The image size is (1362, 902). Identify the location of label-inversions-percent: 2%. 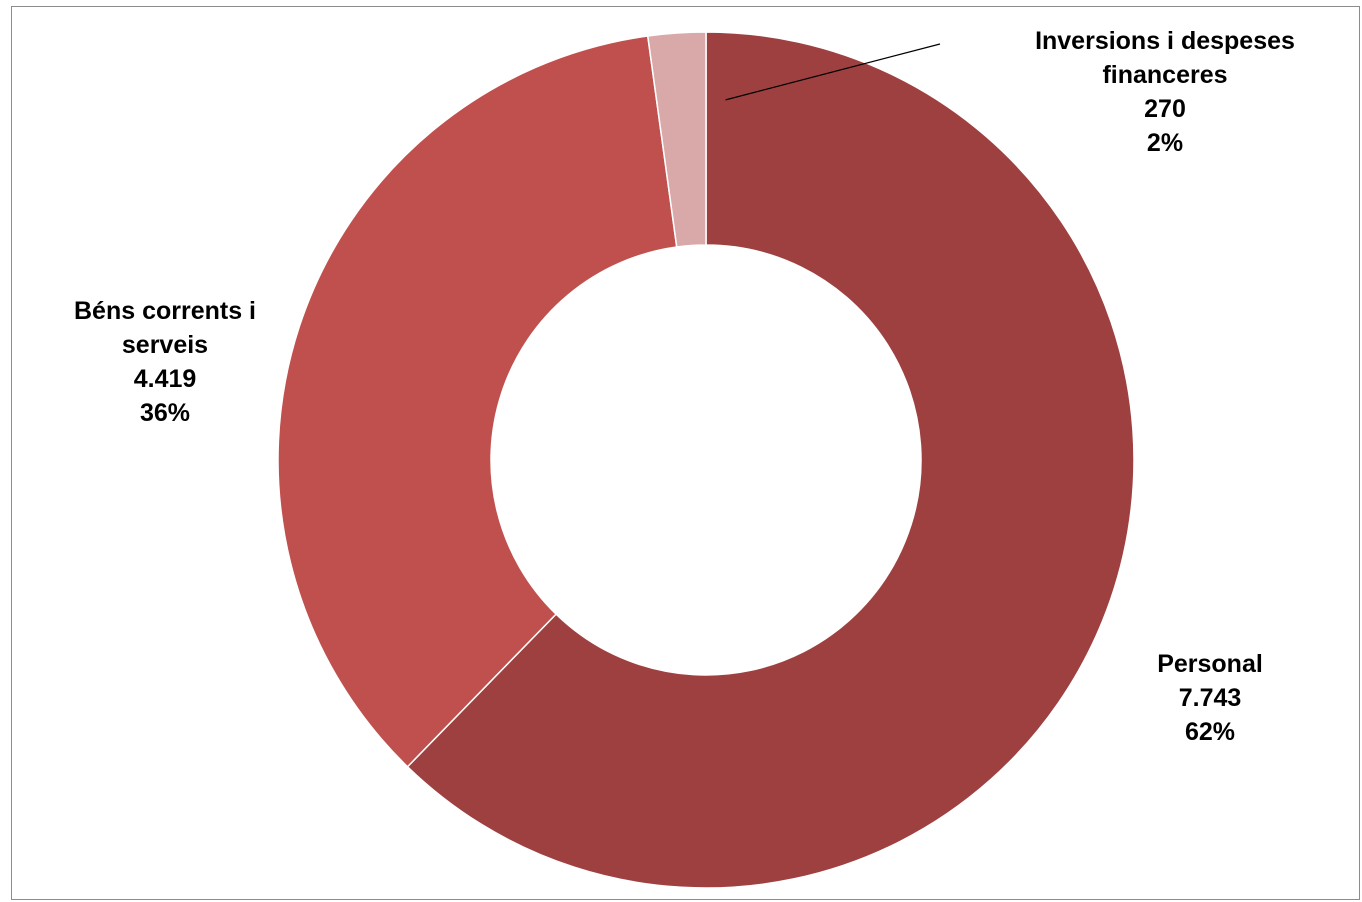
(1165, 143).